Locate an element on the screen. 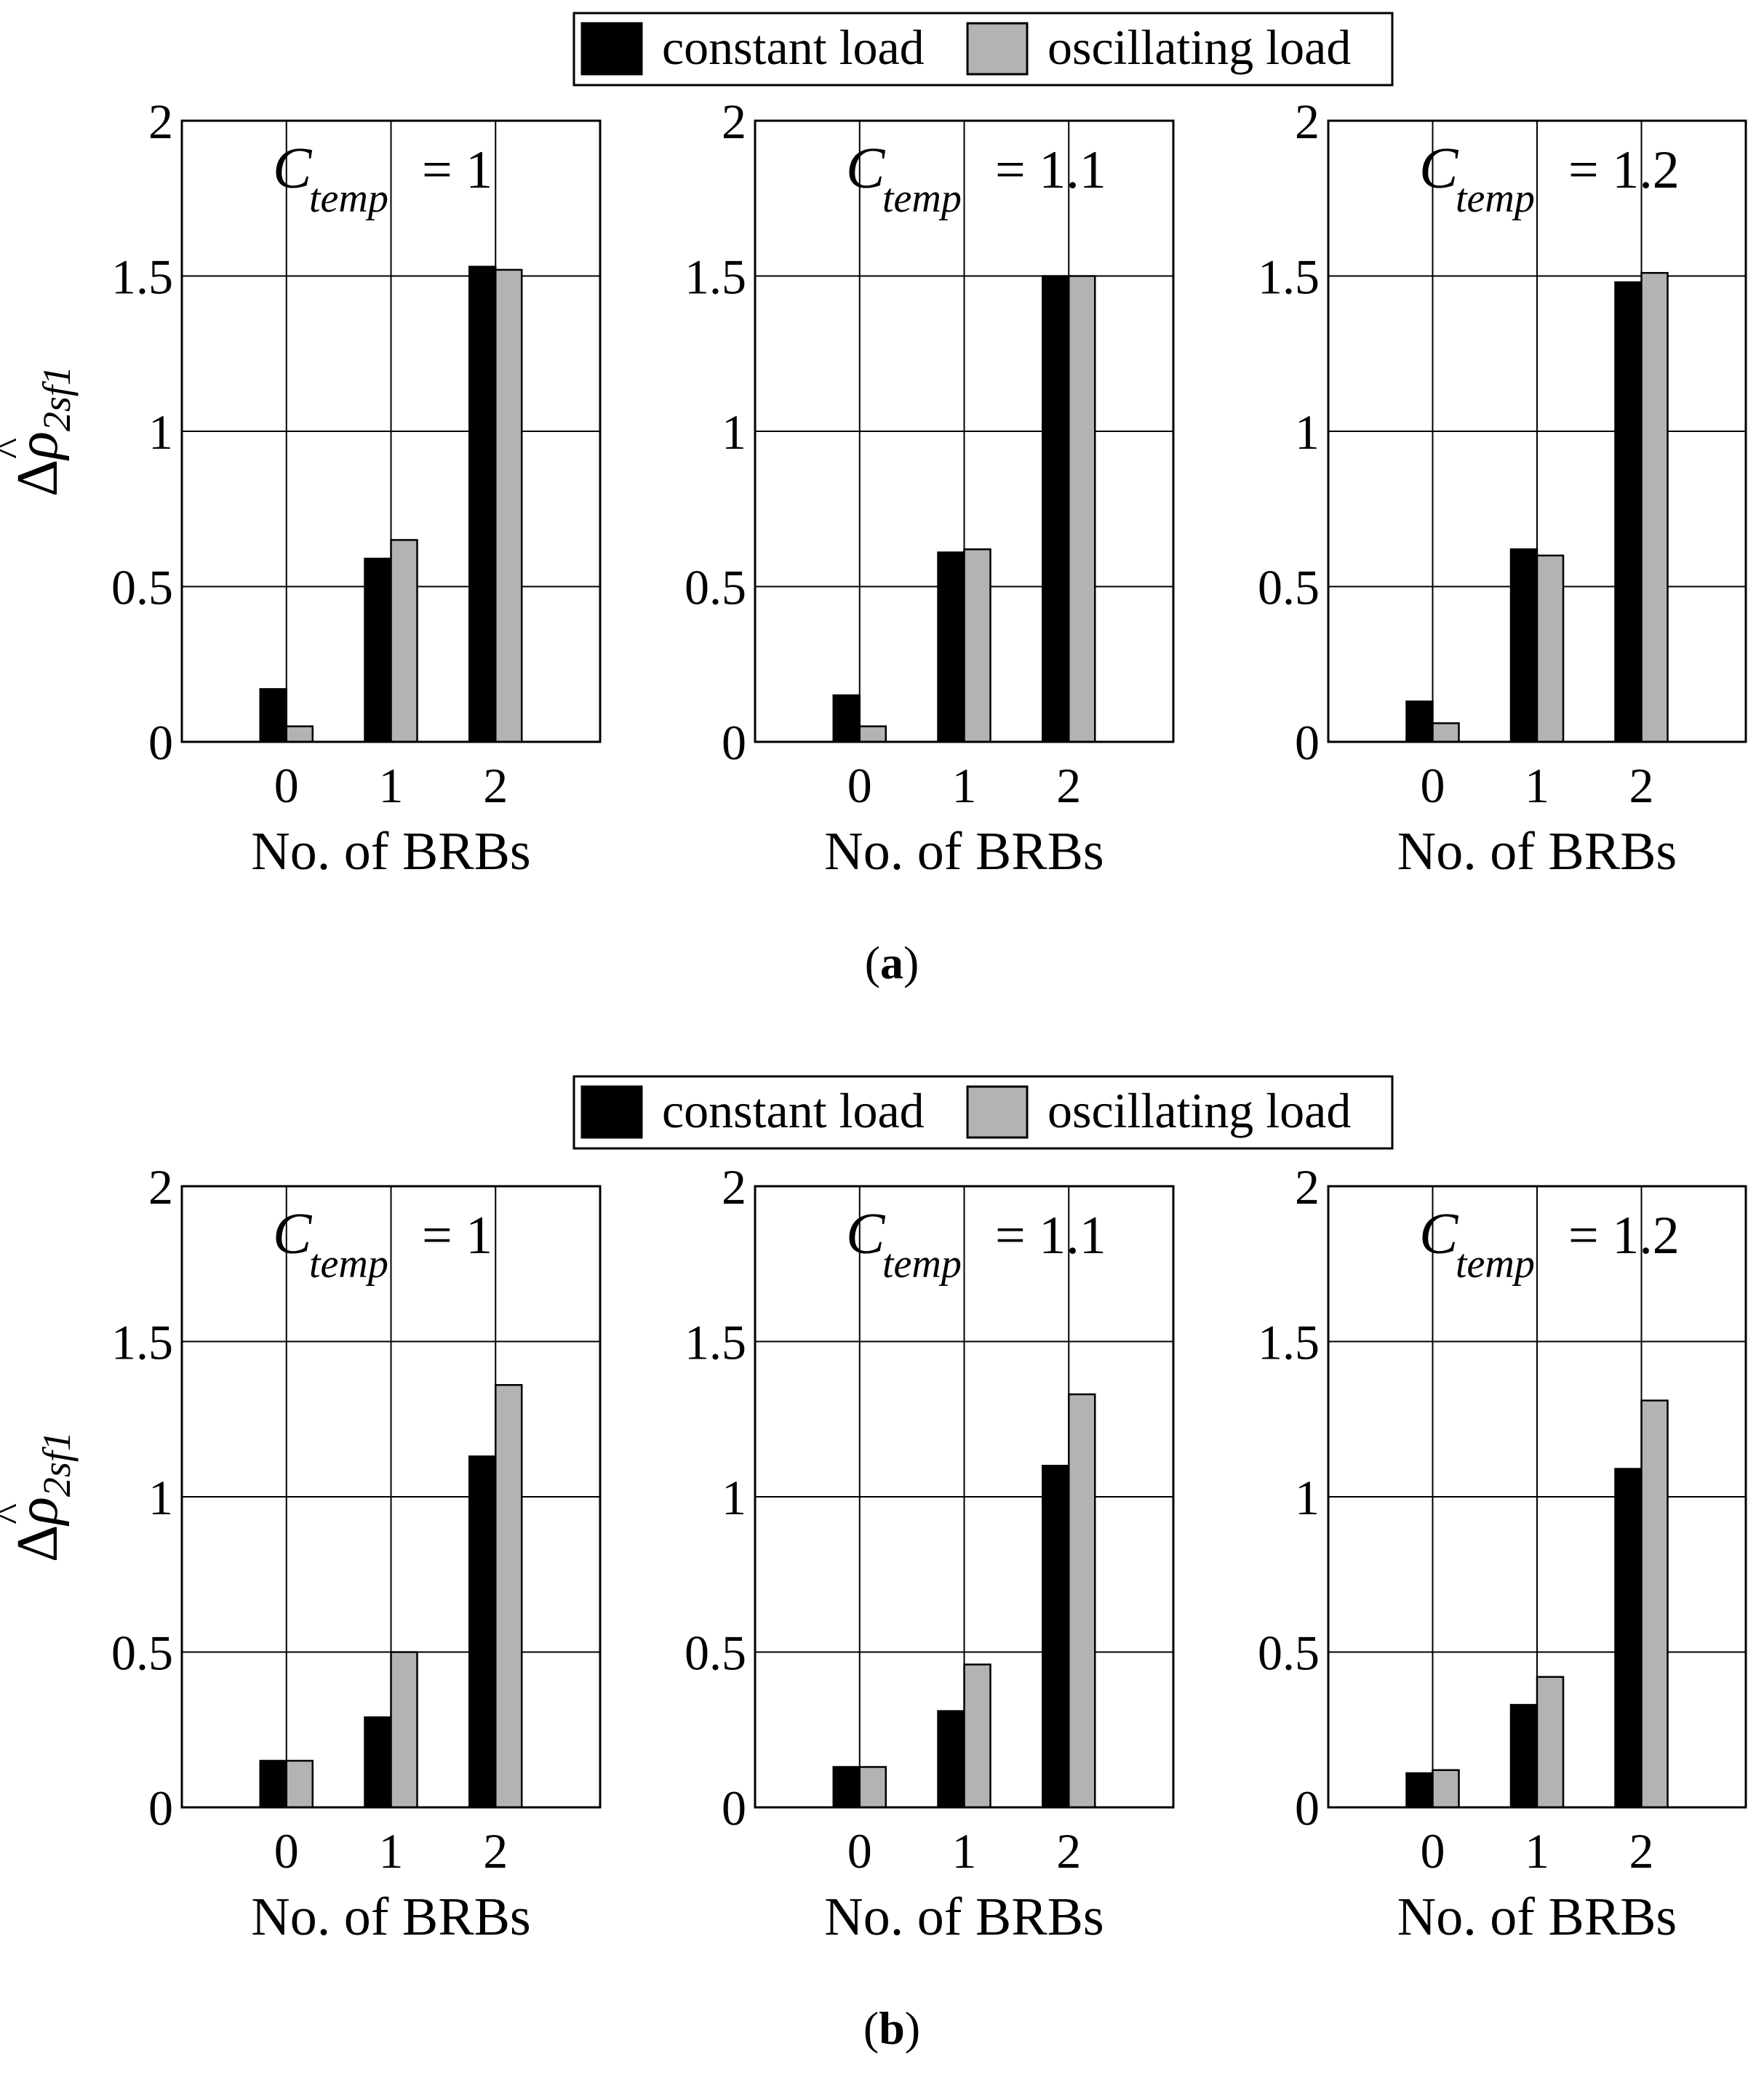 The height and width of the screenshot is (2083, 1764). panel-label-a: (a) is located at coordinates (892, 962).